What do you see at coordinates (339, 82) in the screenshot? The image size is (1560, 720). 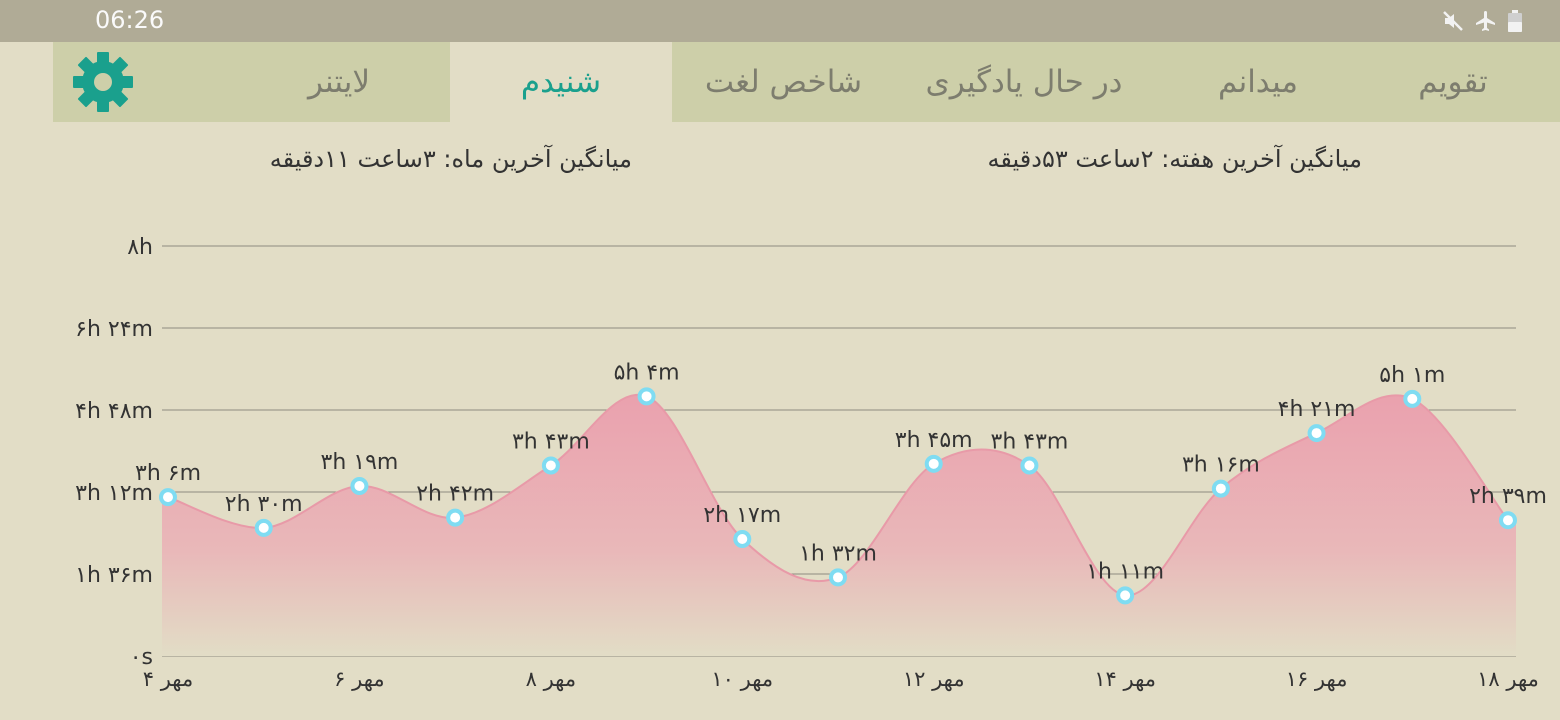 I see `tab-leitner: لایتنر` at bounding box center [339, 82].